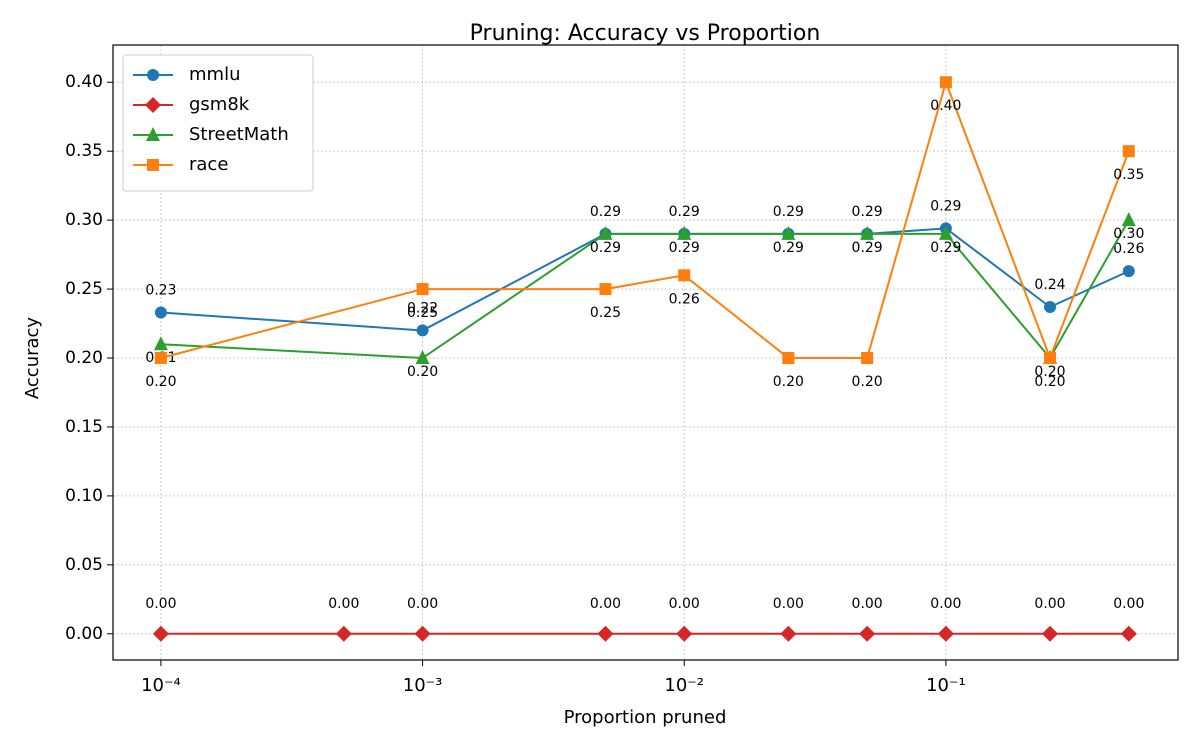 This screenshot has height=750, width=1200. What do you see at coordinates (214, 74) in the screenshot?
I see `legend-label: mmlu` at bounding box center [214, 74].